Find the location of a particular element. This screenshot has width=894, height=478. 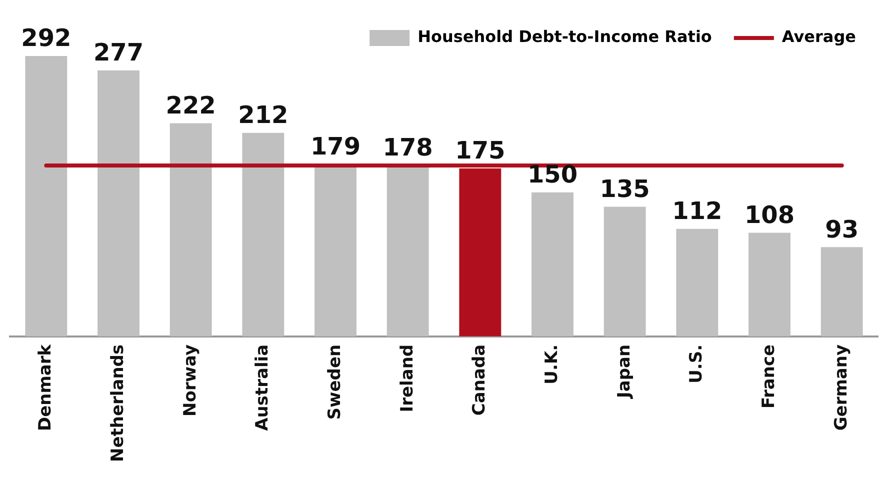

x-tick-label: Australia is located at coordinates (262, 387).